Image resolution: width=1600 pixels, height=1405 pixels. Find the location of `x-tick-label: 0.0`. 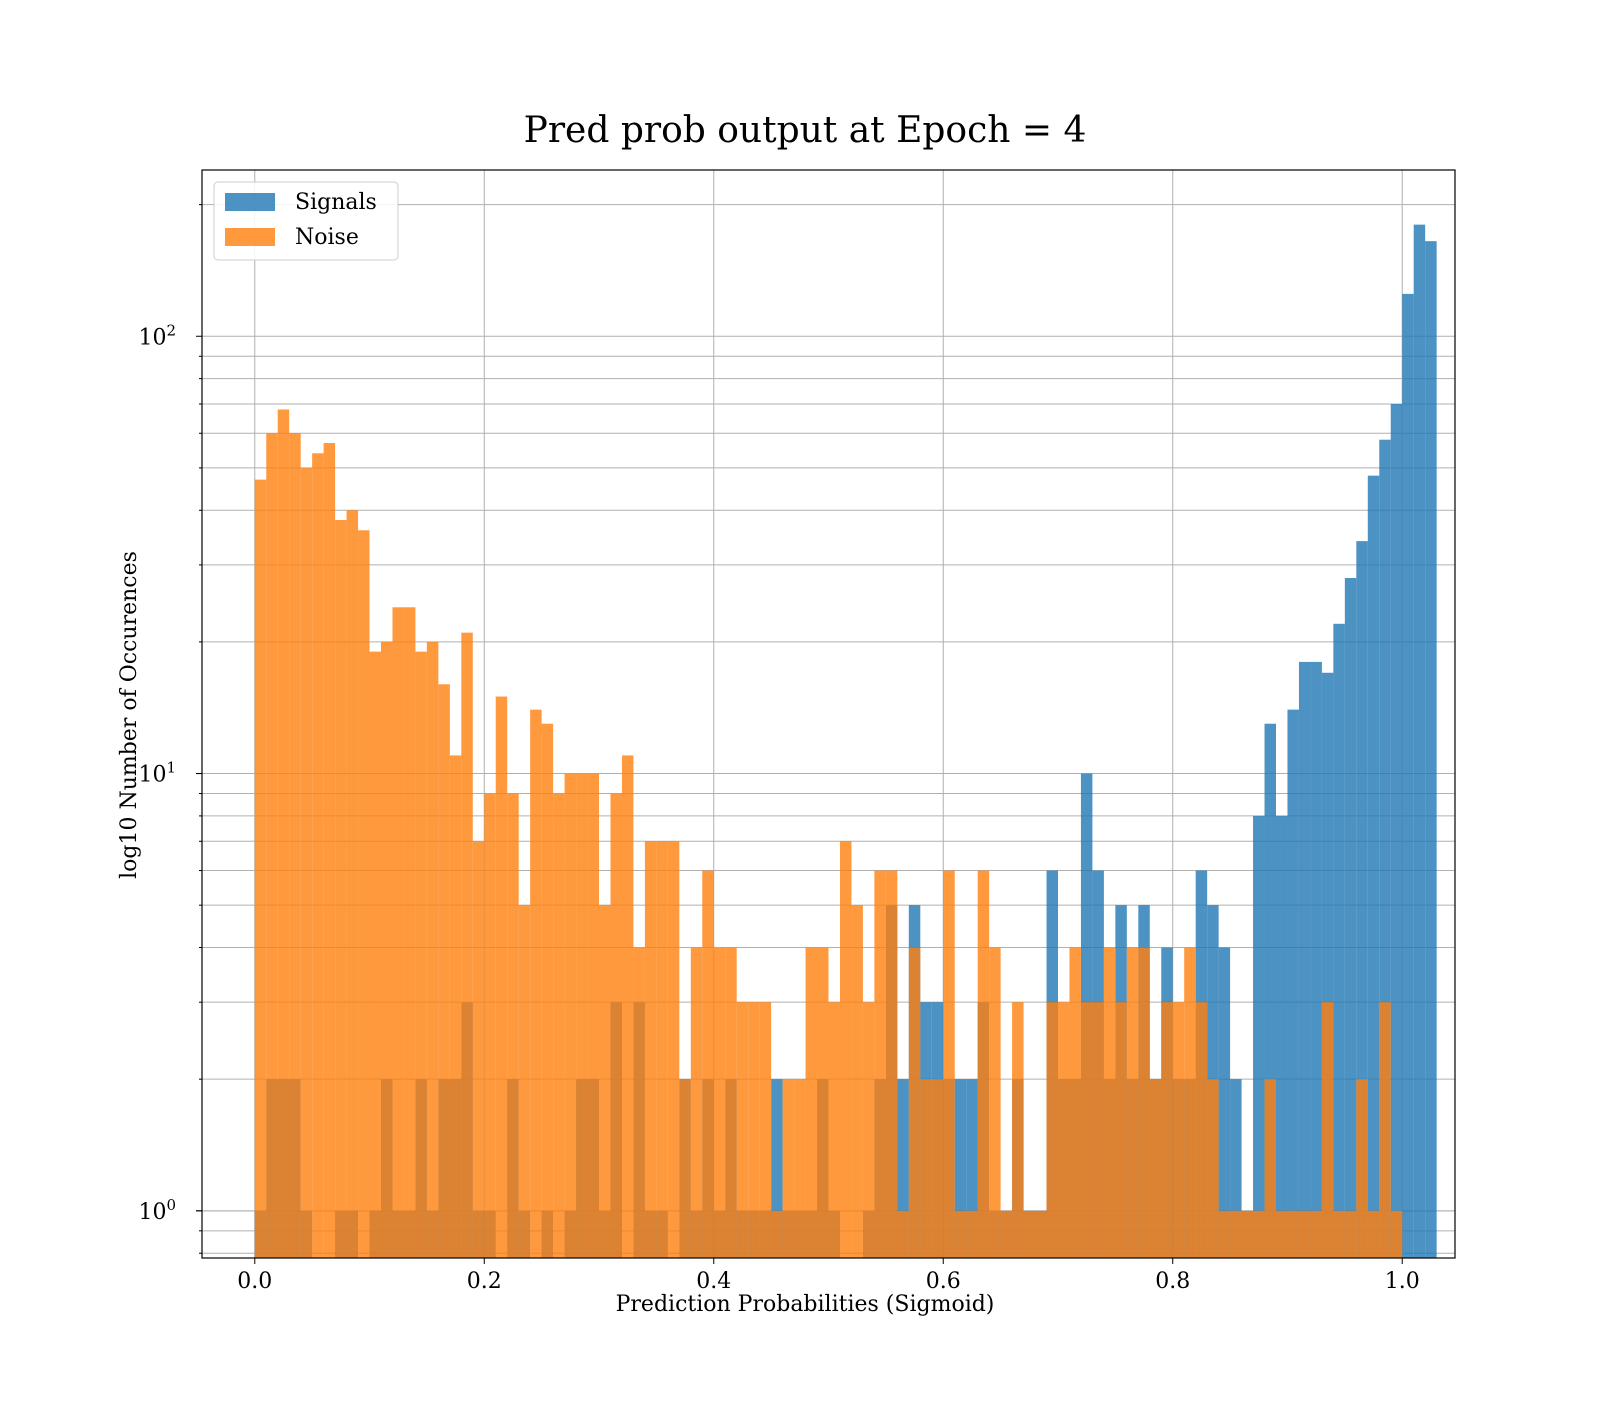

x-tick-label: 0.0 is located at coordinates (254, 1281).